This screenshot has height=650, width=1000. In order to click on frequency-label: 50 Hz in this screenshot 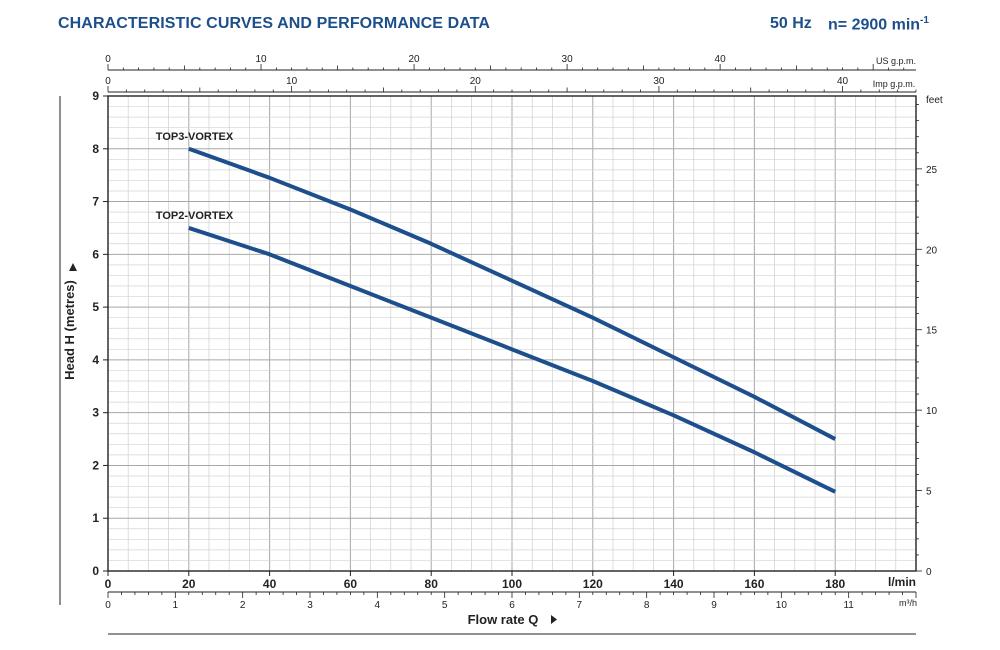, I will do `click(791, 23)`.